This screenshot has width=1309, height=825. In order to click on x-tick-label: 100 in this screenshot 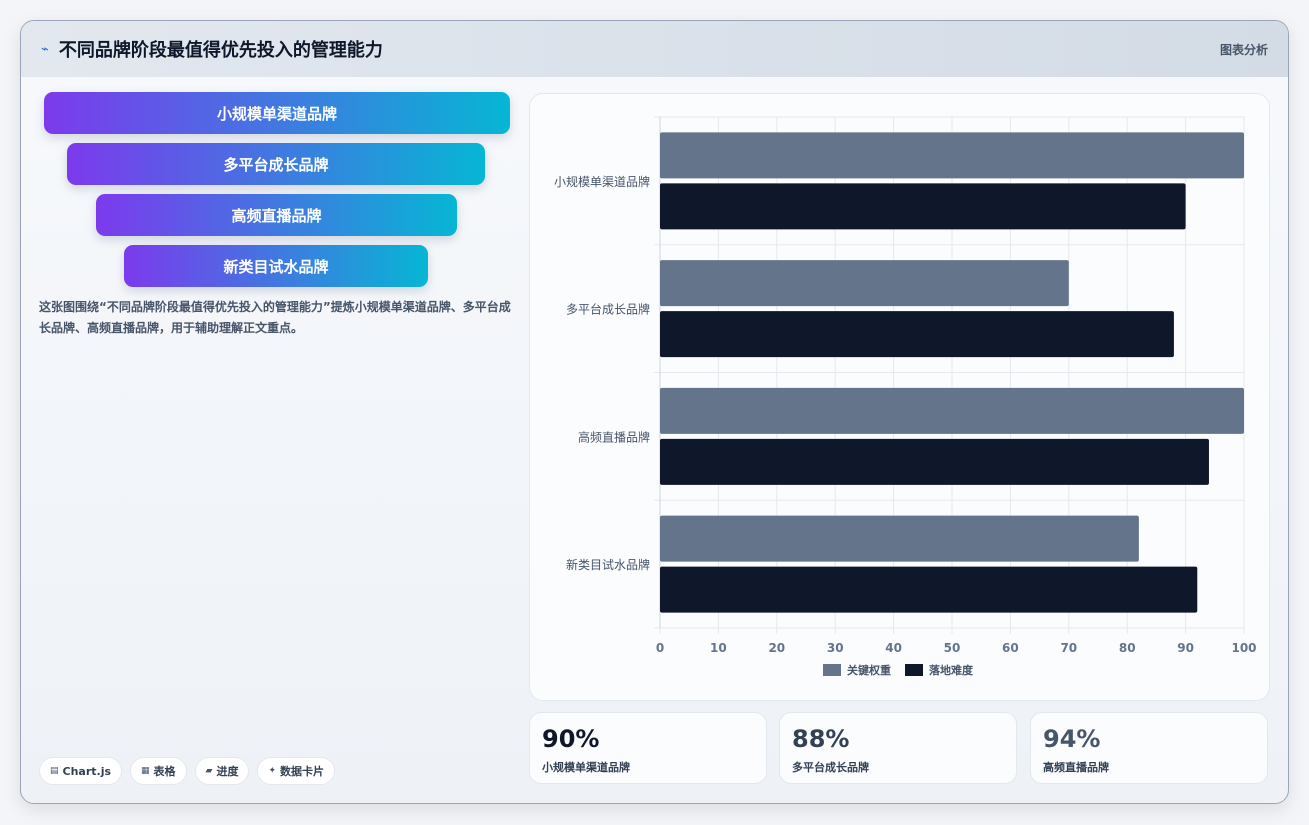, I will do `click(1243, 648)`.